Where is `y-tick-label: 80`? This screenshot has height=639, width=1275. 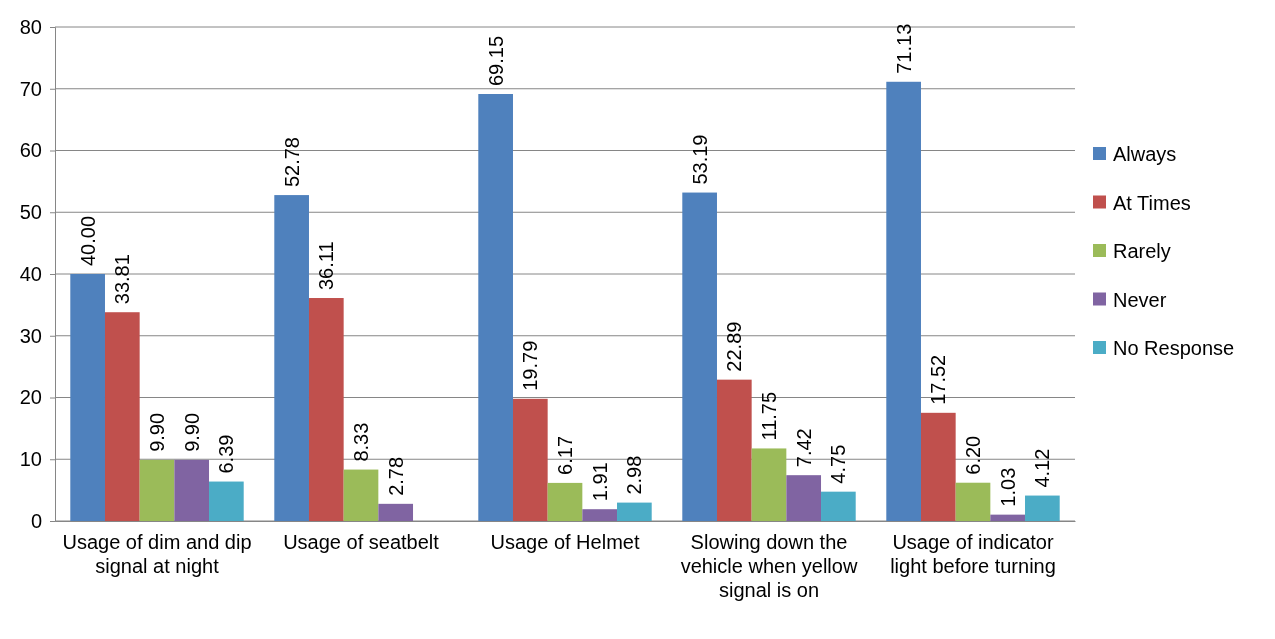 y-tick-label: 80 is located at coordinates (30, 26).